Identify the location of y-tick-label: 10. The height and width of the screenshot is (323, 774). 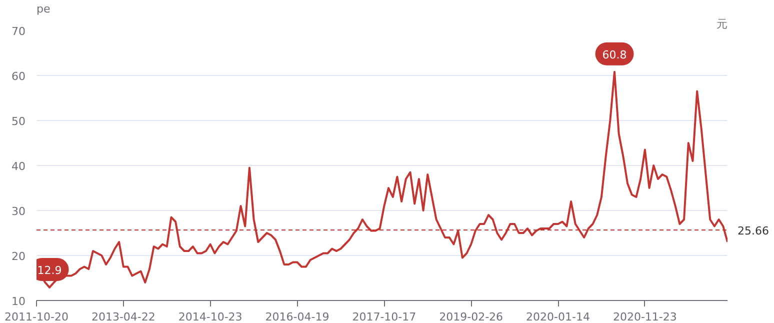
(19, 301).